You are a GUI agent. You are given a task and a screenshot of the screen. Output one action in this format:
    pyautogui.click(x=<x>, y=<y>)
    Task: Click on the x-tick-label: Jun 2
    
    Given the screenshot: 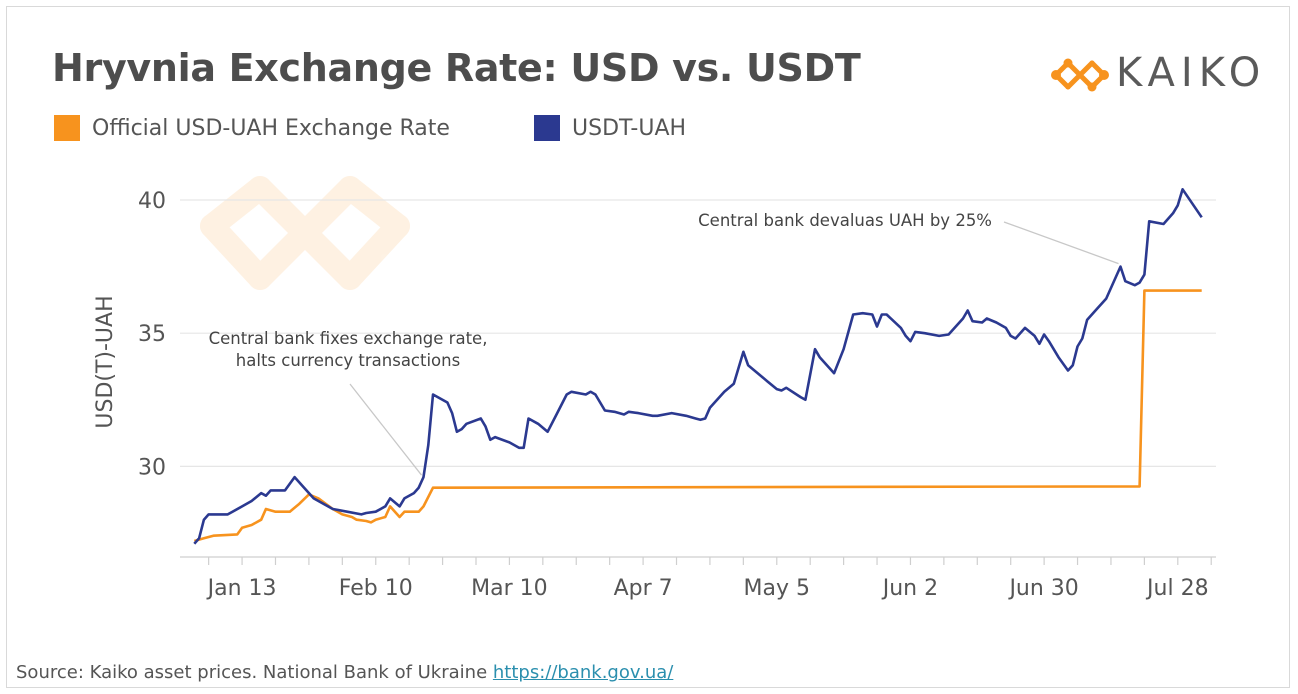 What is the action you would take?
    pyautogui.click(x=909, y=588)
    